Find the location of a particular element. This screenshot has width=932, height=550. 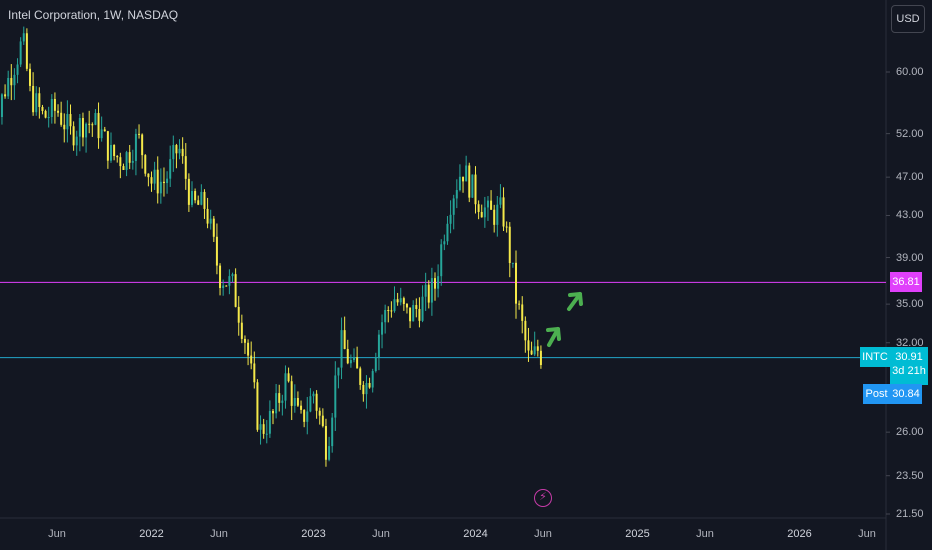

y-tick-label: 23.50 is located at coordinates (910, 475).